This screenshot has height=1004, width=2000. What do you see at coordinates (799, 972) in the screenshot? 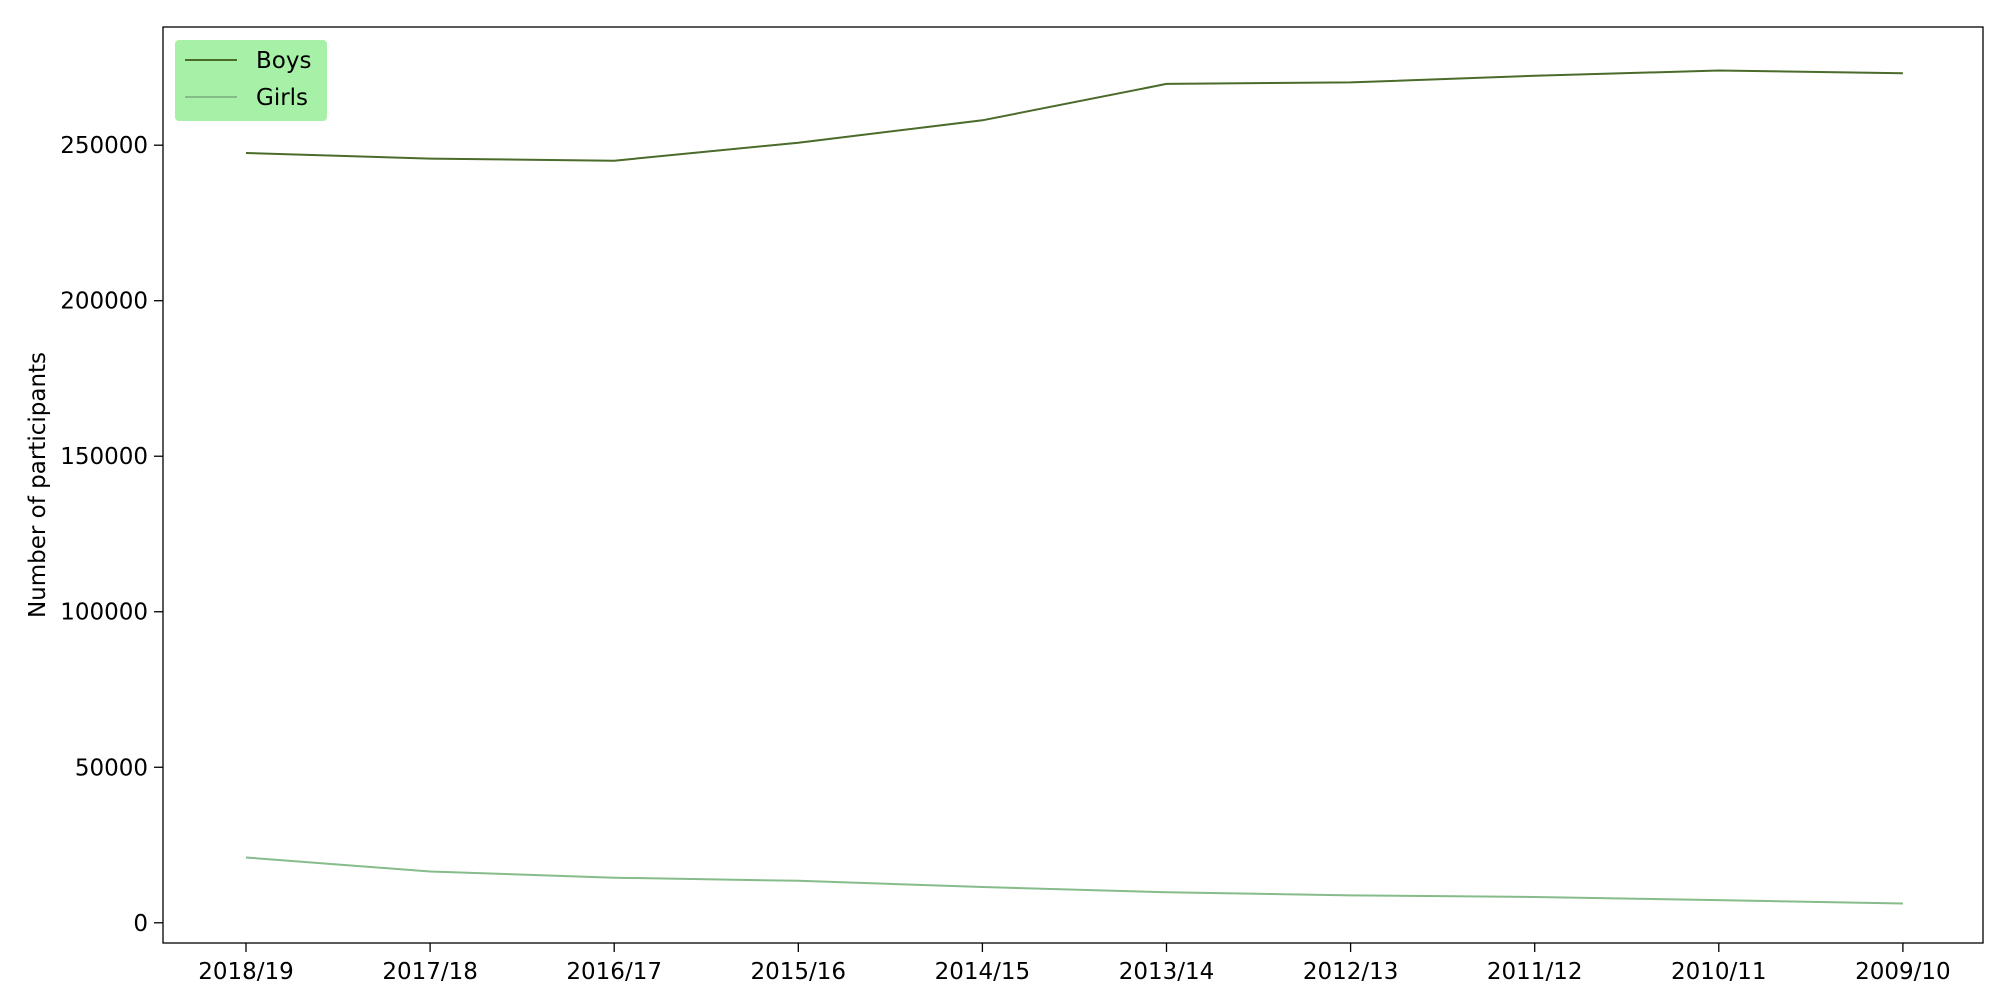
I see `x-tick-label: 2015/16` at bounding box center [799, 972].